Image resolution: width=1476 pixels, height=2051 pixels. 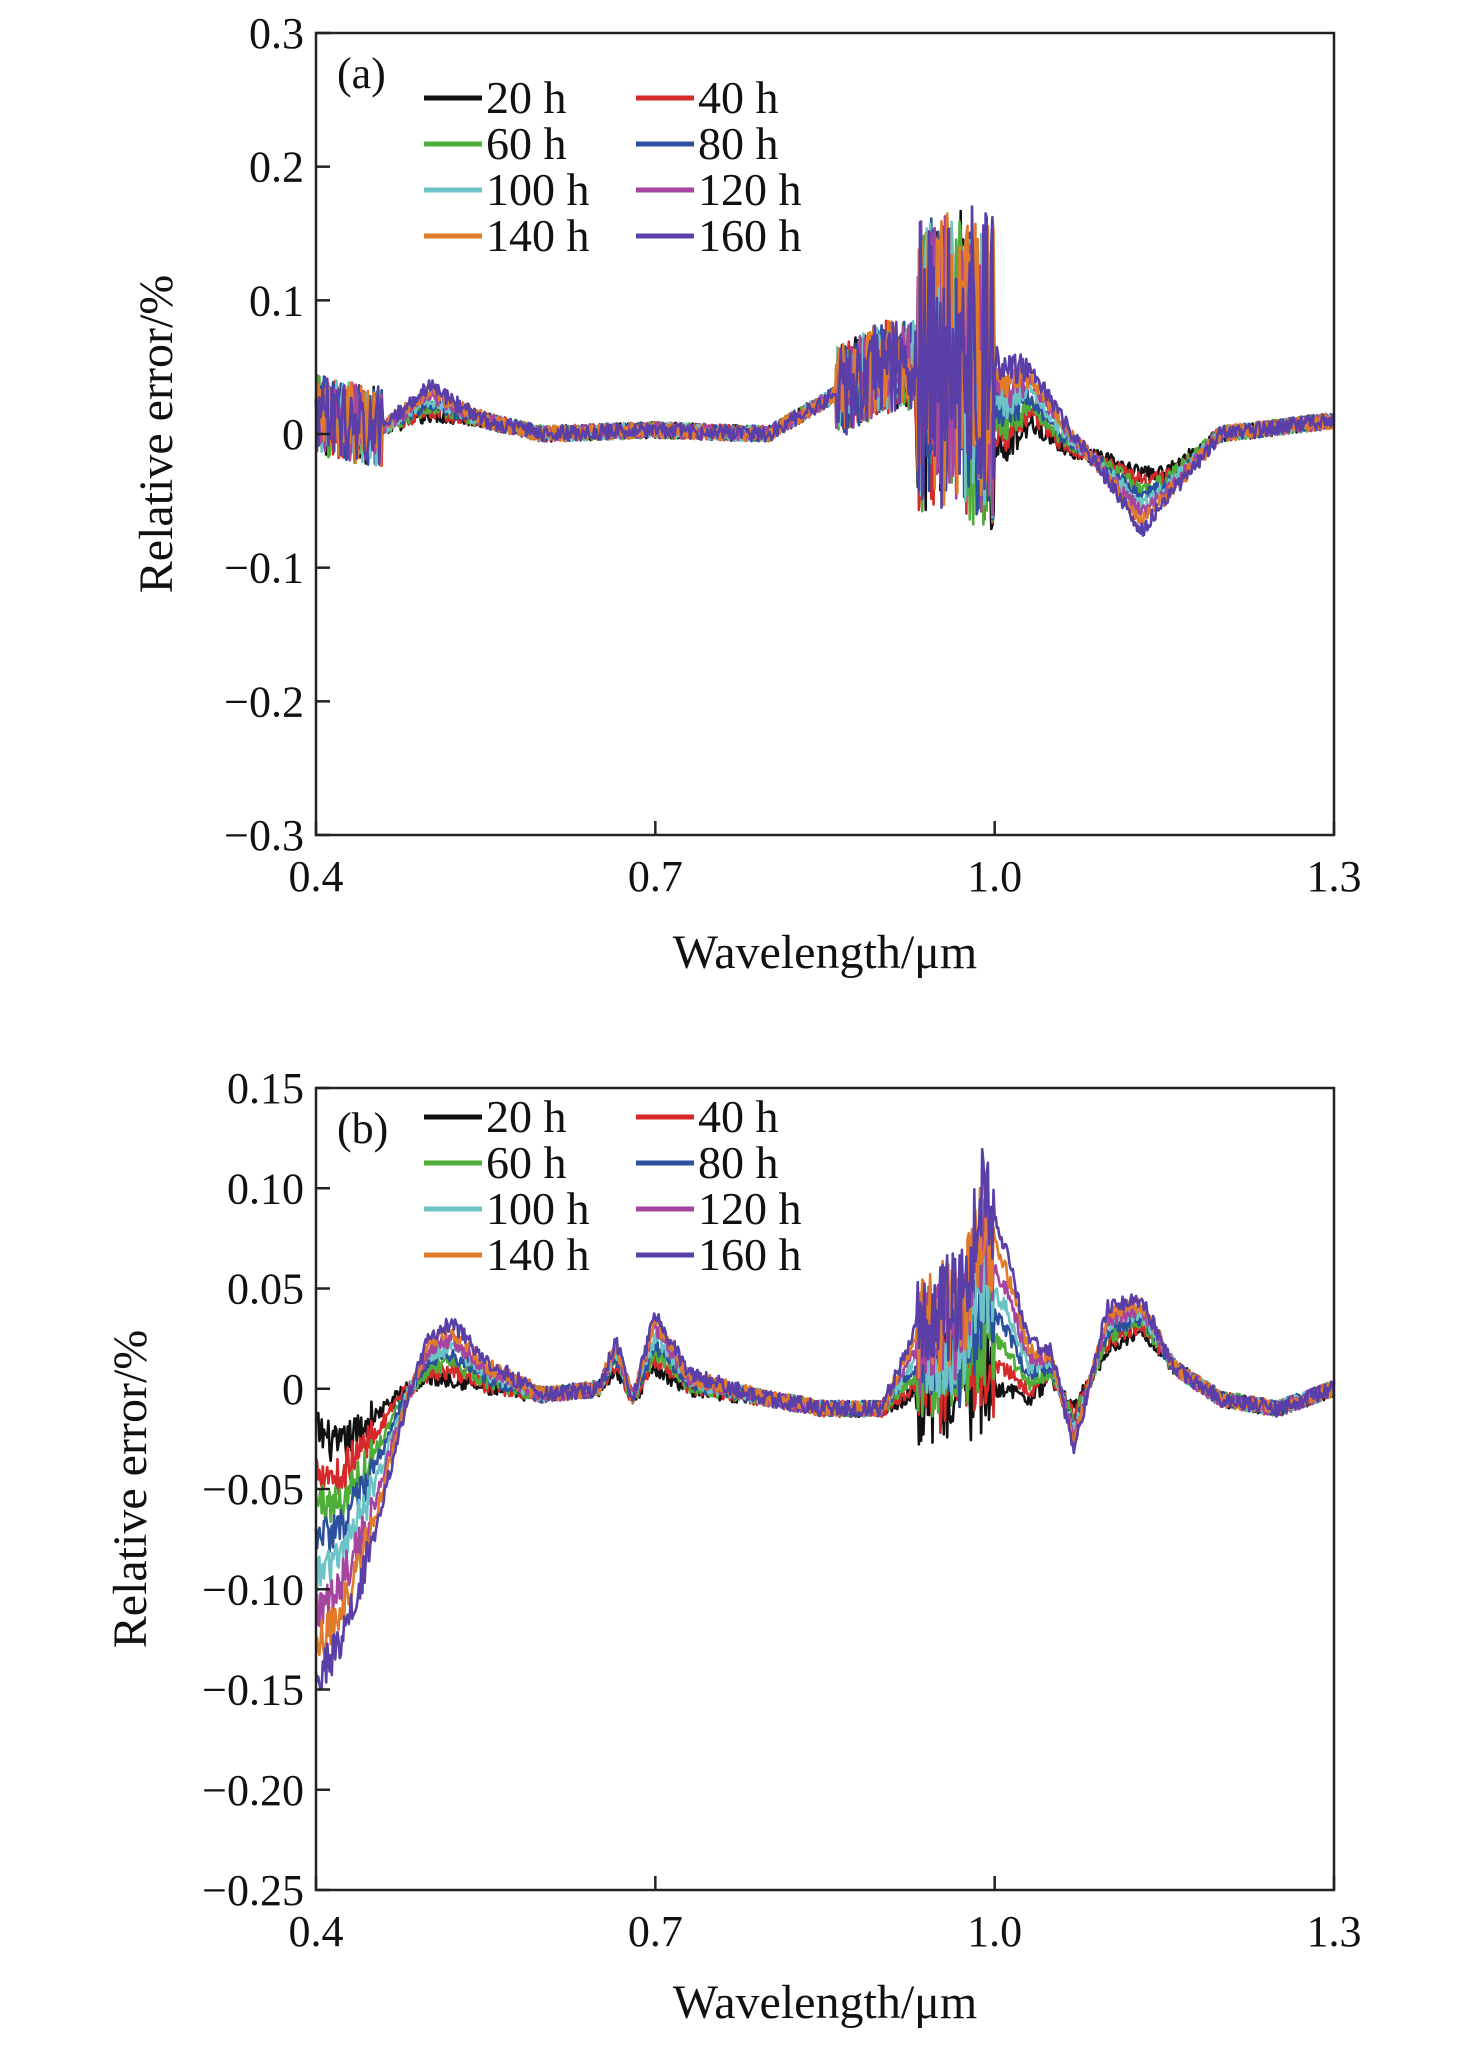 I want to click on y-tick-label: −0.1, so click(x=264, y=568).